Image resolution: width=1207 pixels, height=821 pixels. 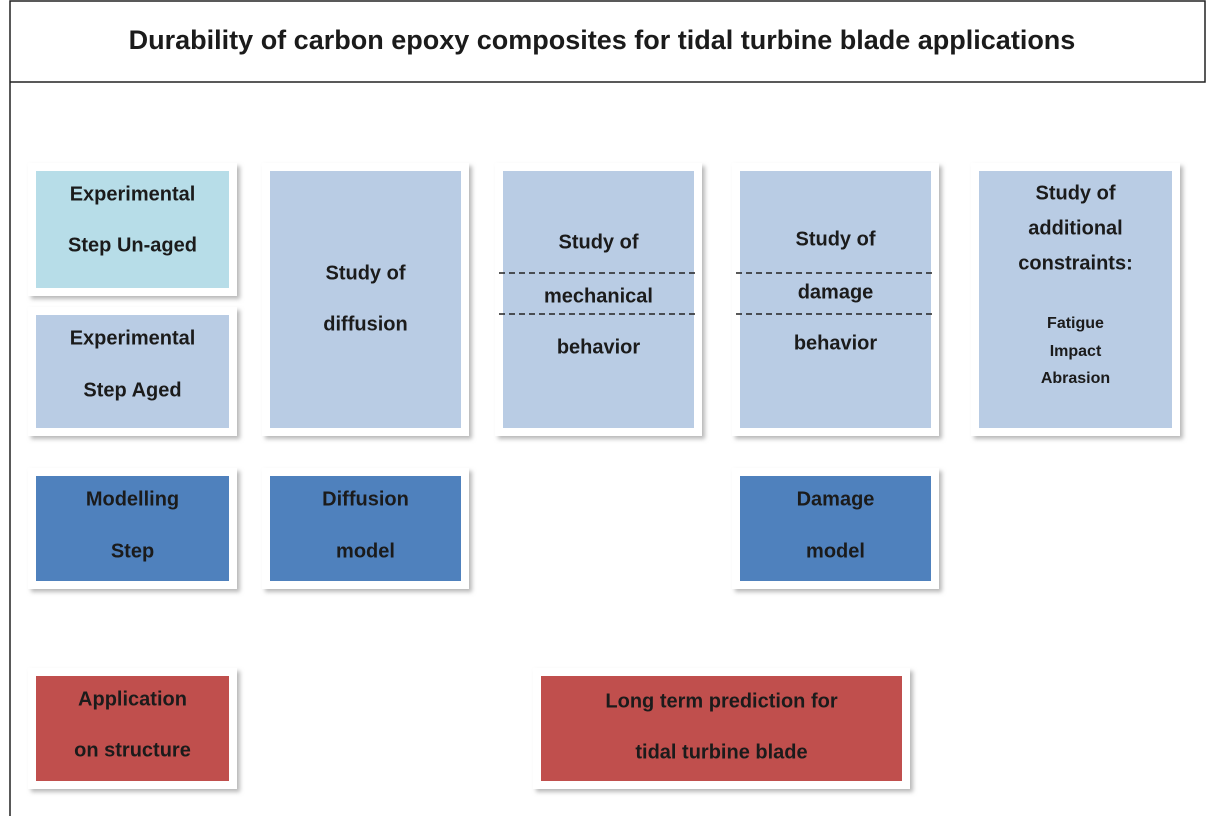 I want to click on box-label: Modelling, so click(x=132, y=499).